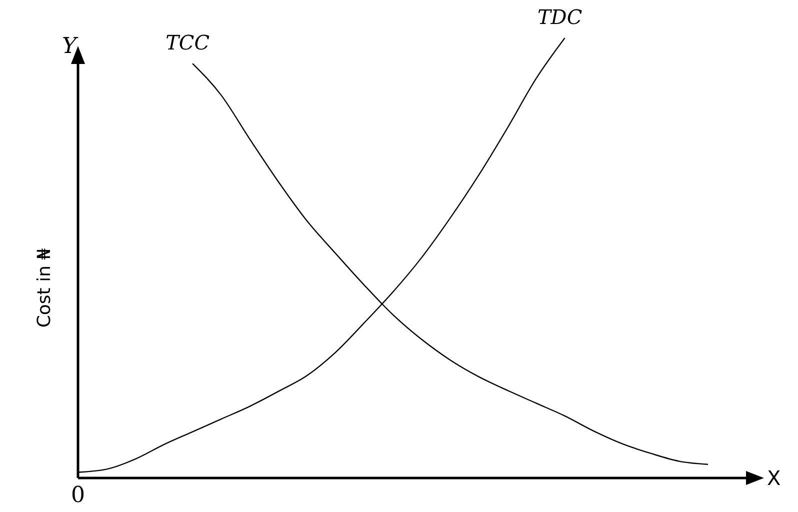 The image size is (798, 512). I want to click on series-label: TDC, so click(559, 17).